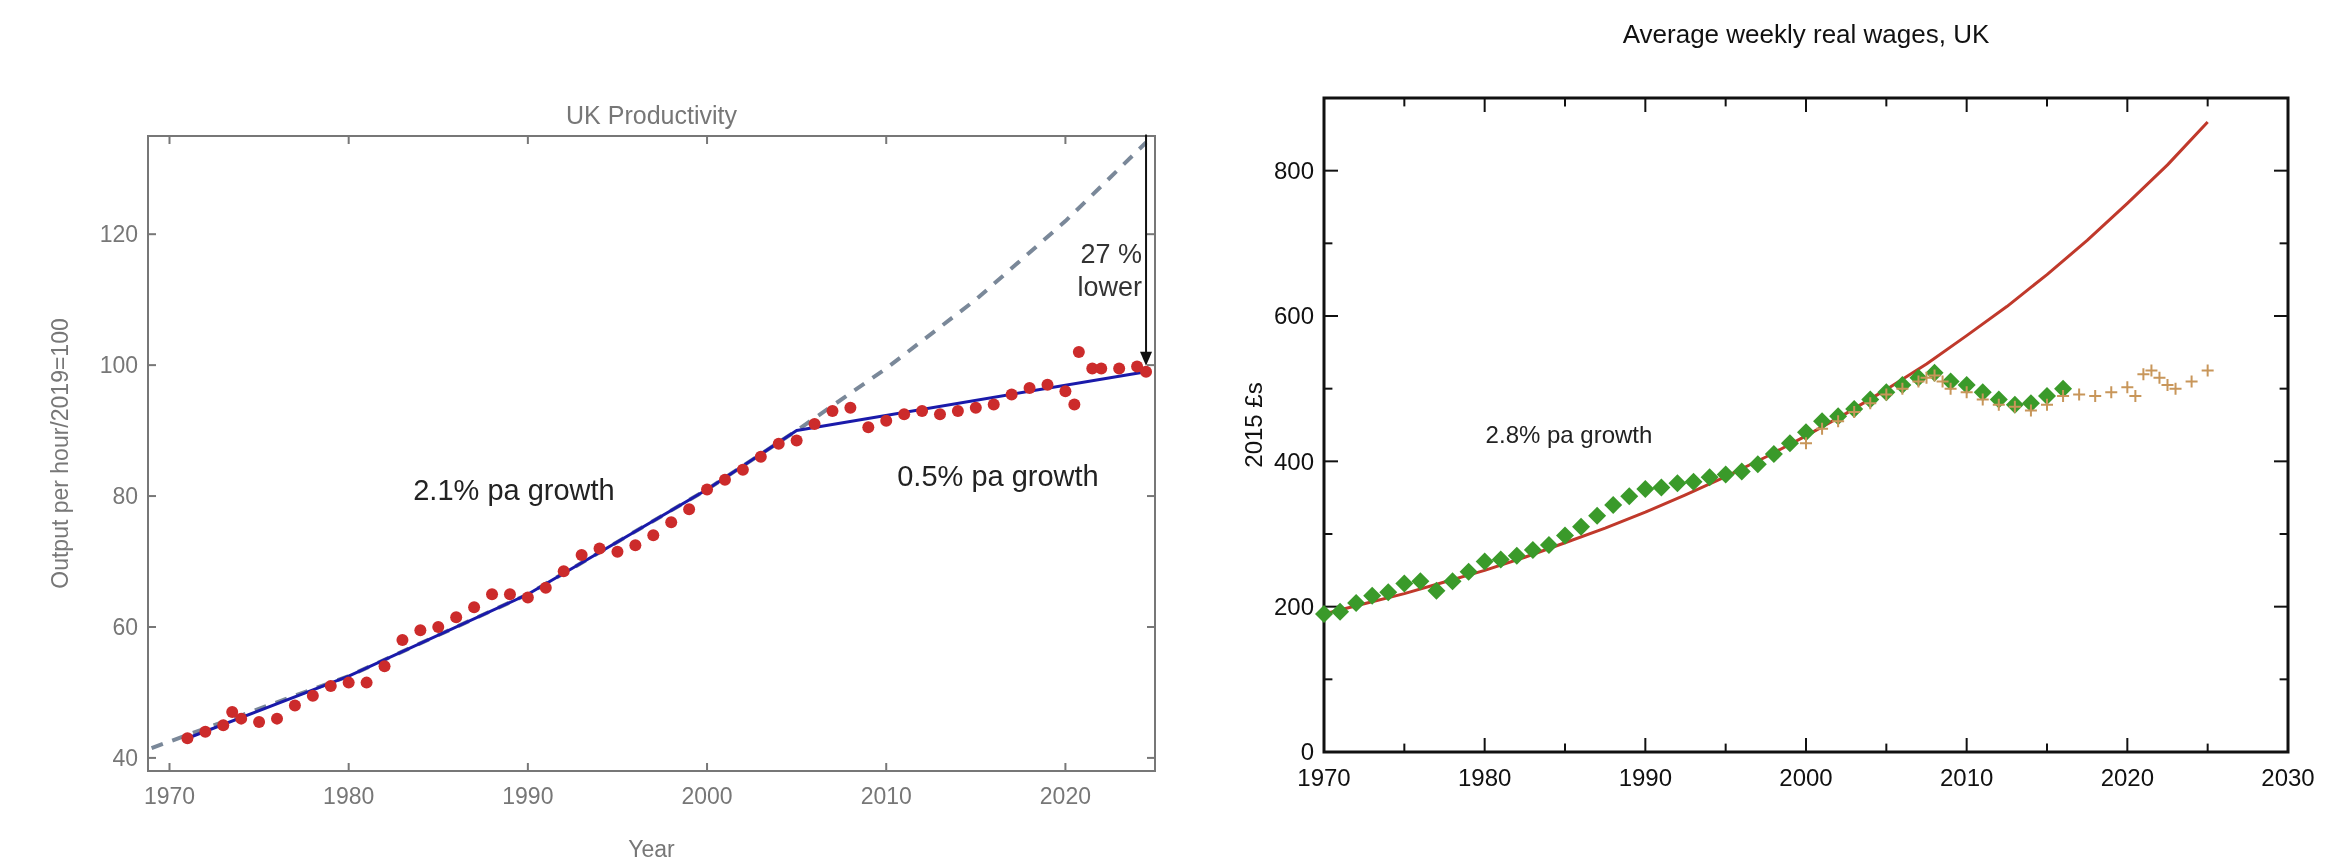 This screenshot has width=2335, height=867. I want to click on annotation: 2.1% pa growth, so click(514, 490).